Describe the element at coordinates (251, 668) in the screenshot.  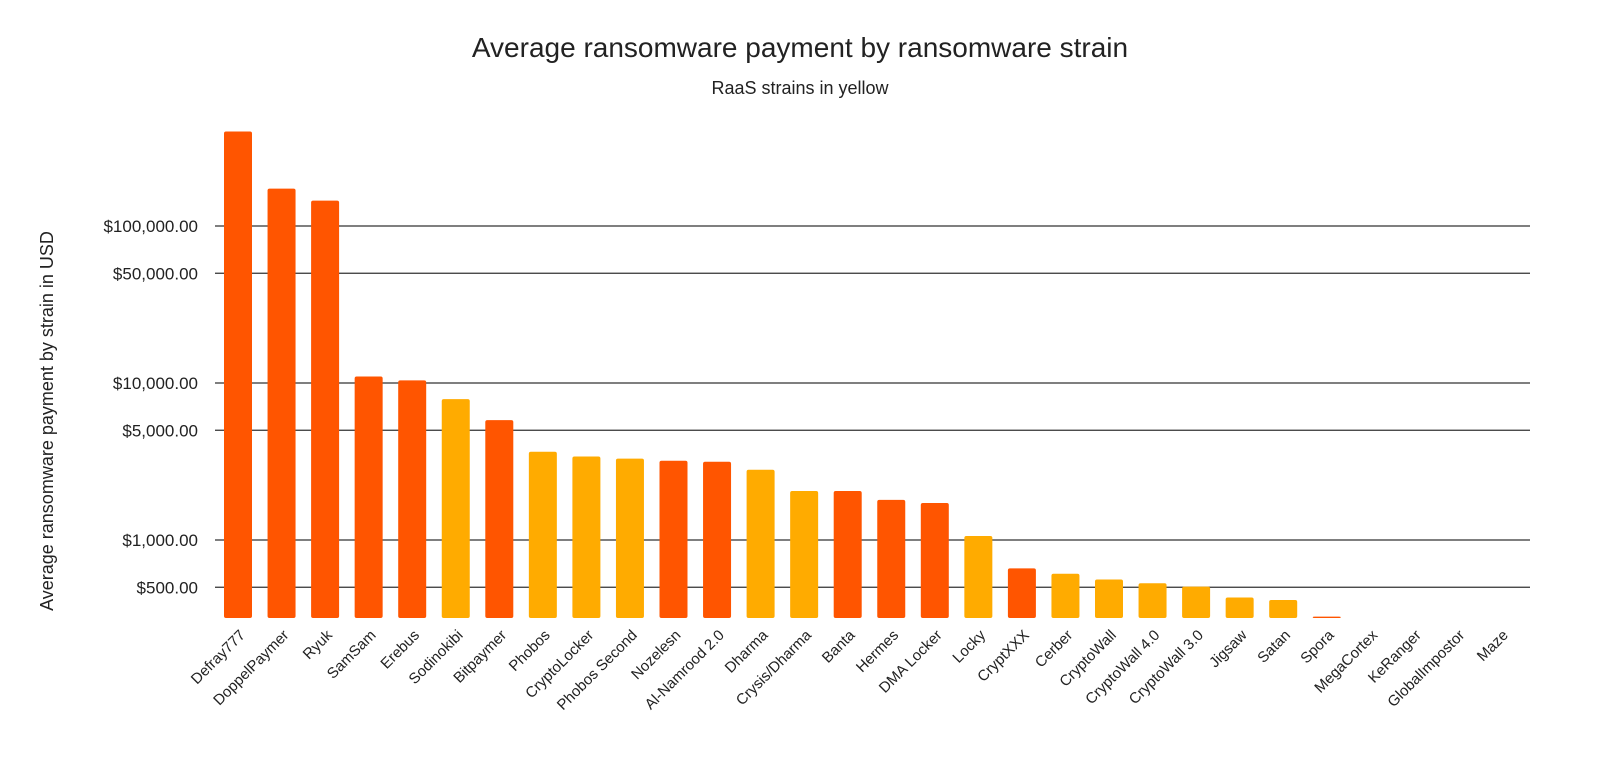
I see `x-tick-label: DoppelPaymer` at that location.